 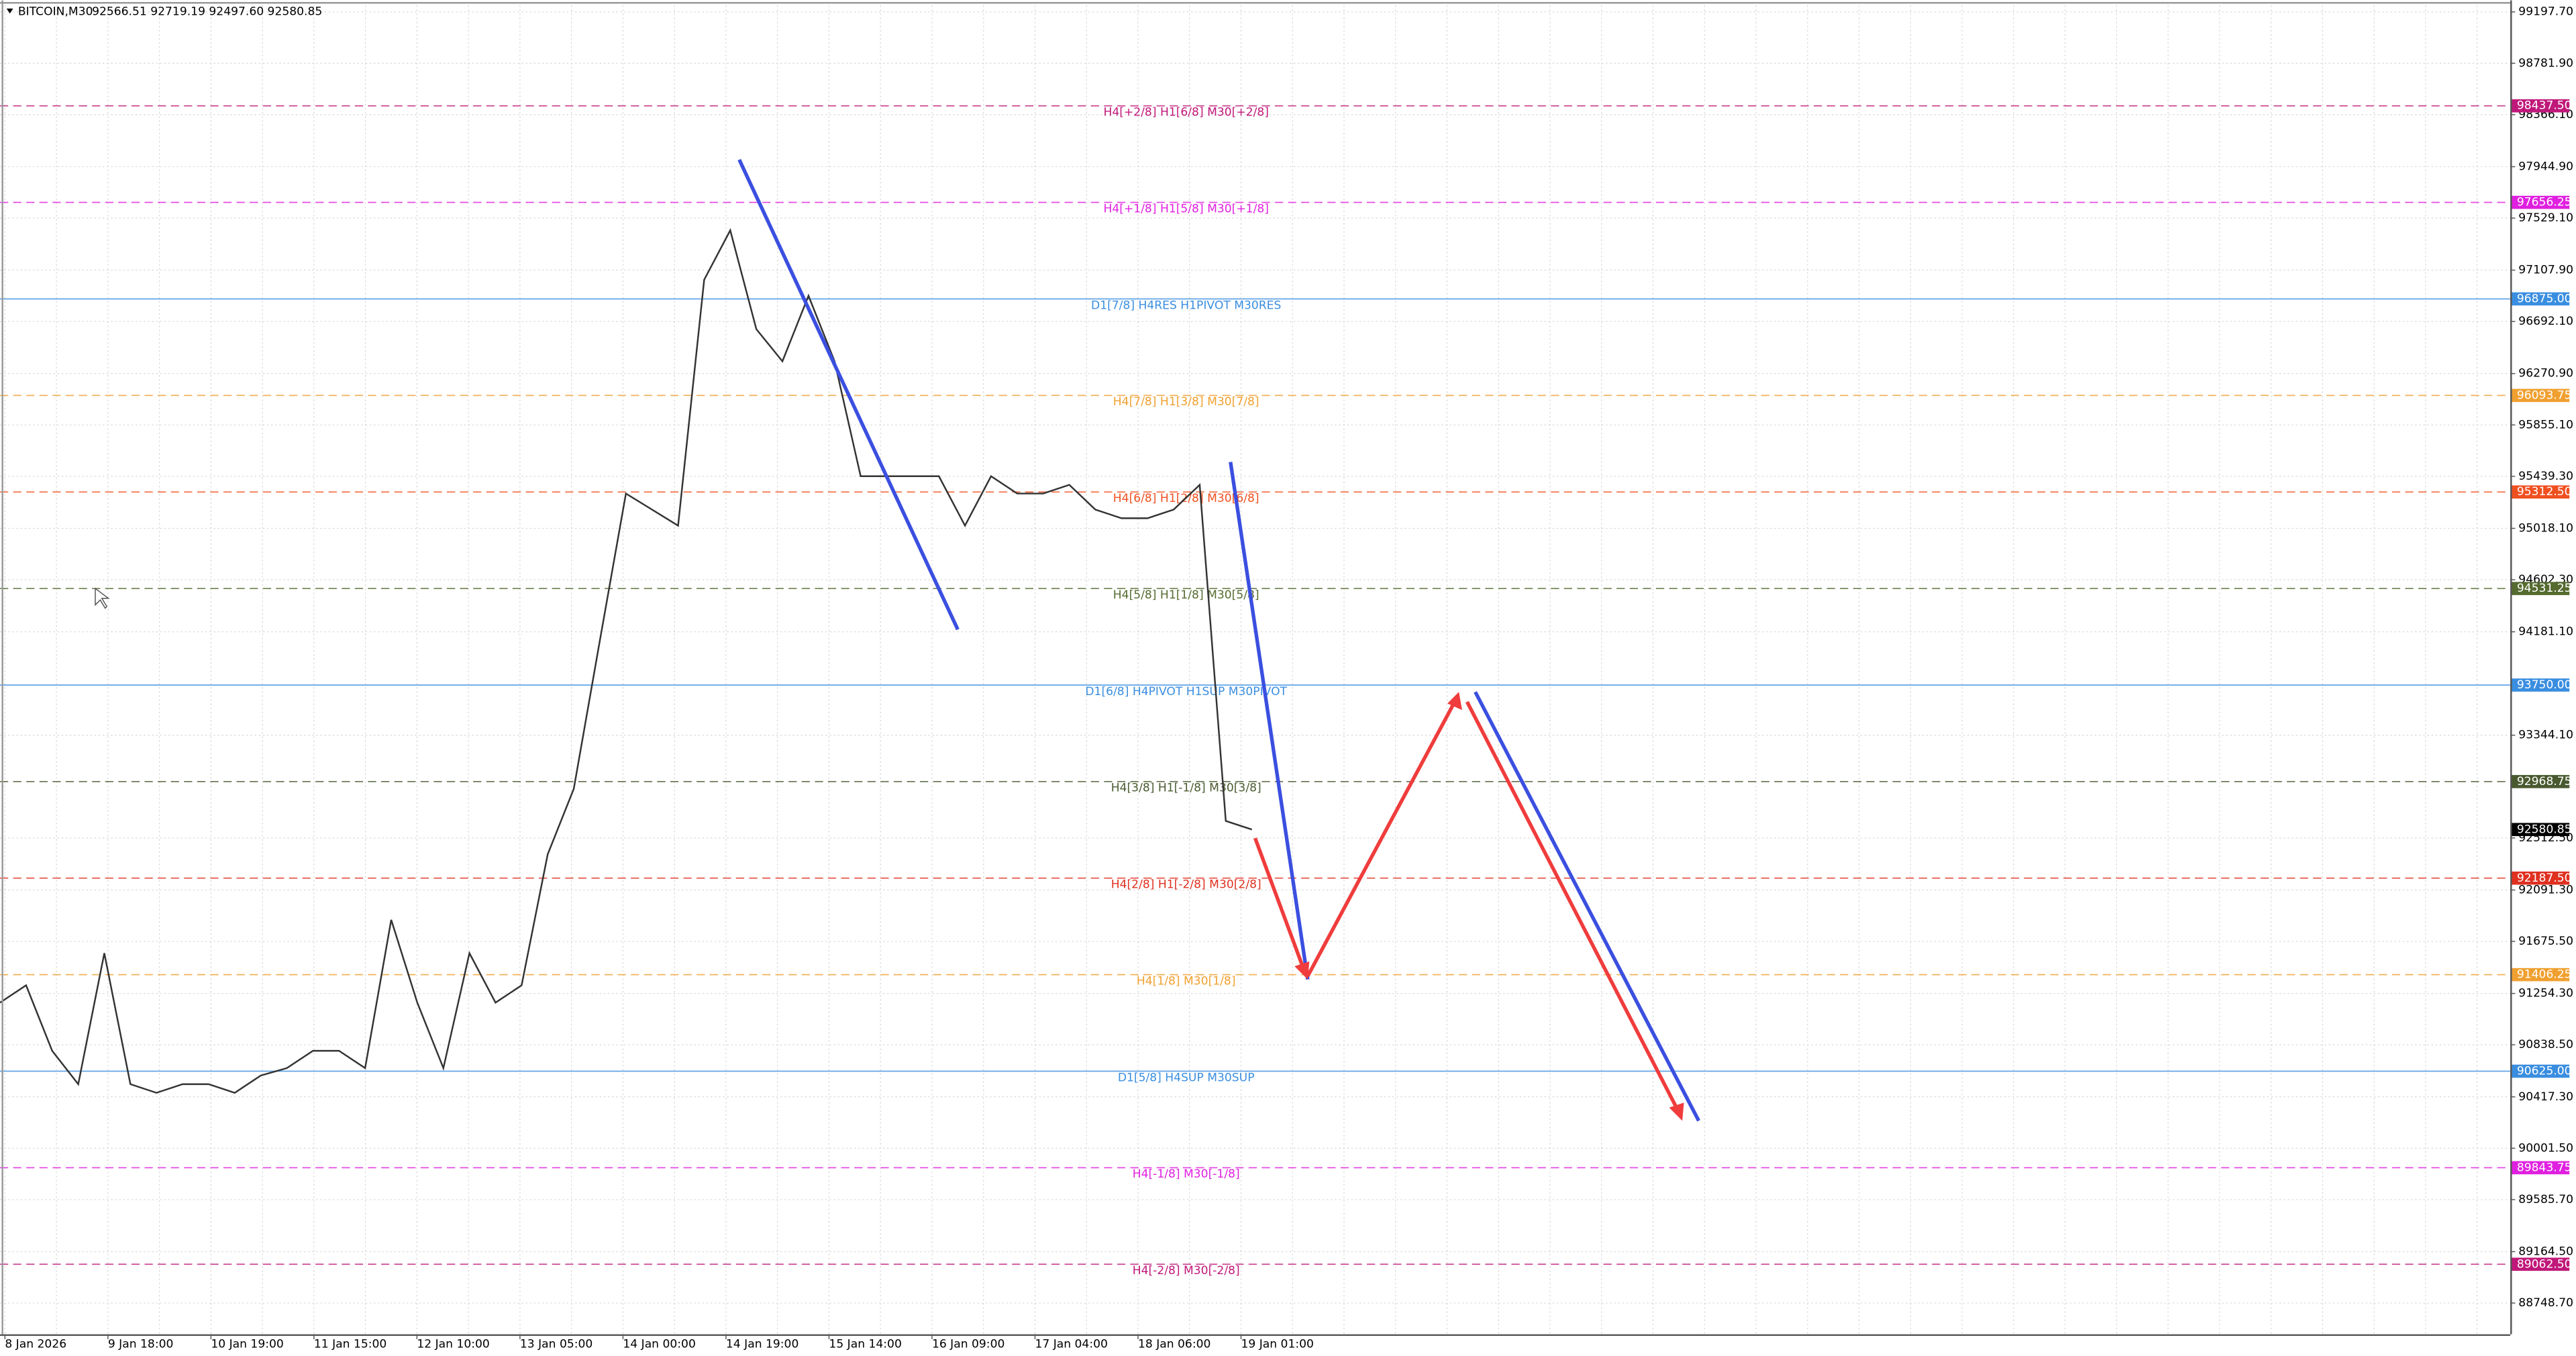 I want to click on x-tick-label: 15 Jan 14:00, so click(x=865, y=1344).